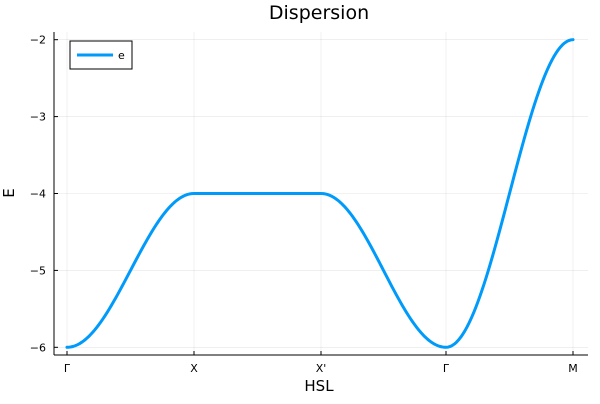 The height and width of the screenshot is (404, 600). Describe the element at coordinates (573, 368) in the screenshot. I see `x-tick-label-4: M` at that location.